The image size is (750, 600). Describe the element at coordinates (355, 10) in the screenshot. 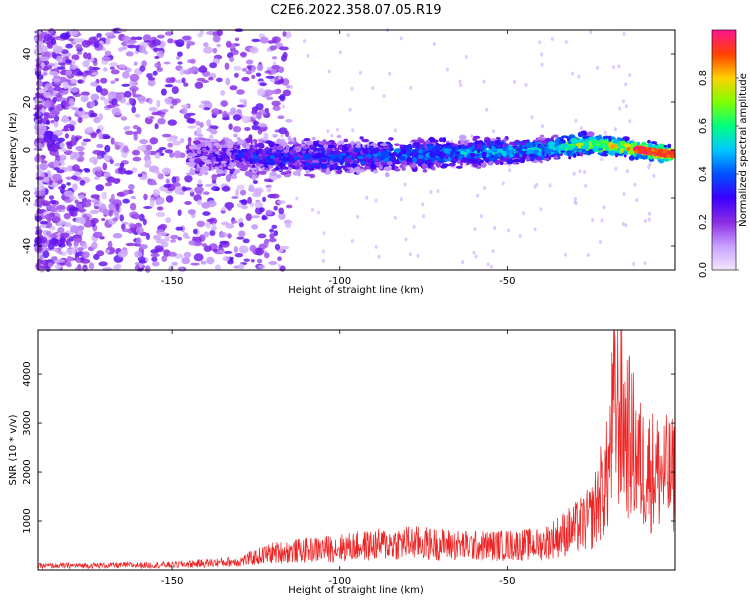

I see `chart-title: C2E6.2022.358.07.05.R19` at that location.